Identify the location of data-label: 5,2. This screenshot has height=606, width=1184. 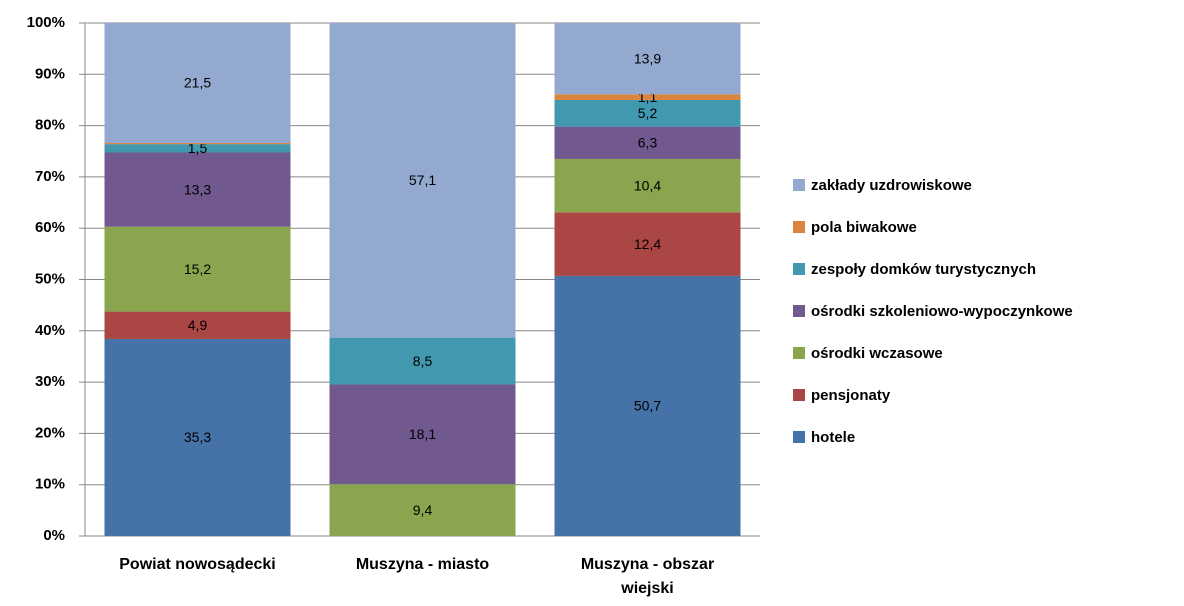
(648, 113).